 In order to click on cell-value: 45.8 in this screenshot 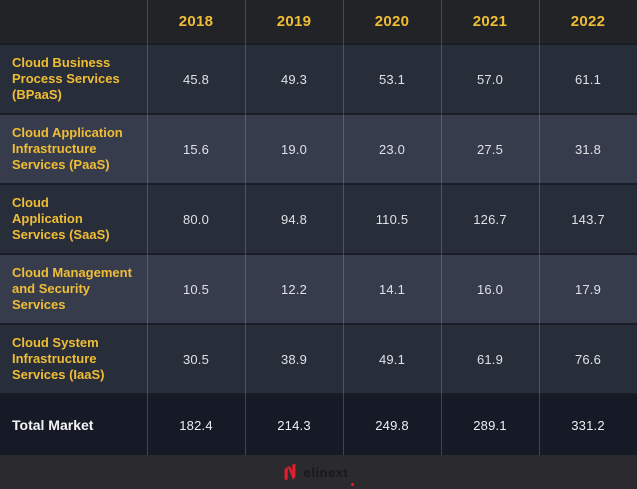, I will do `click(196, 79)`.